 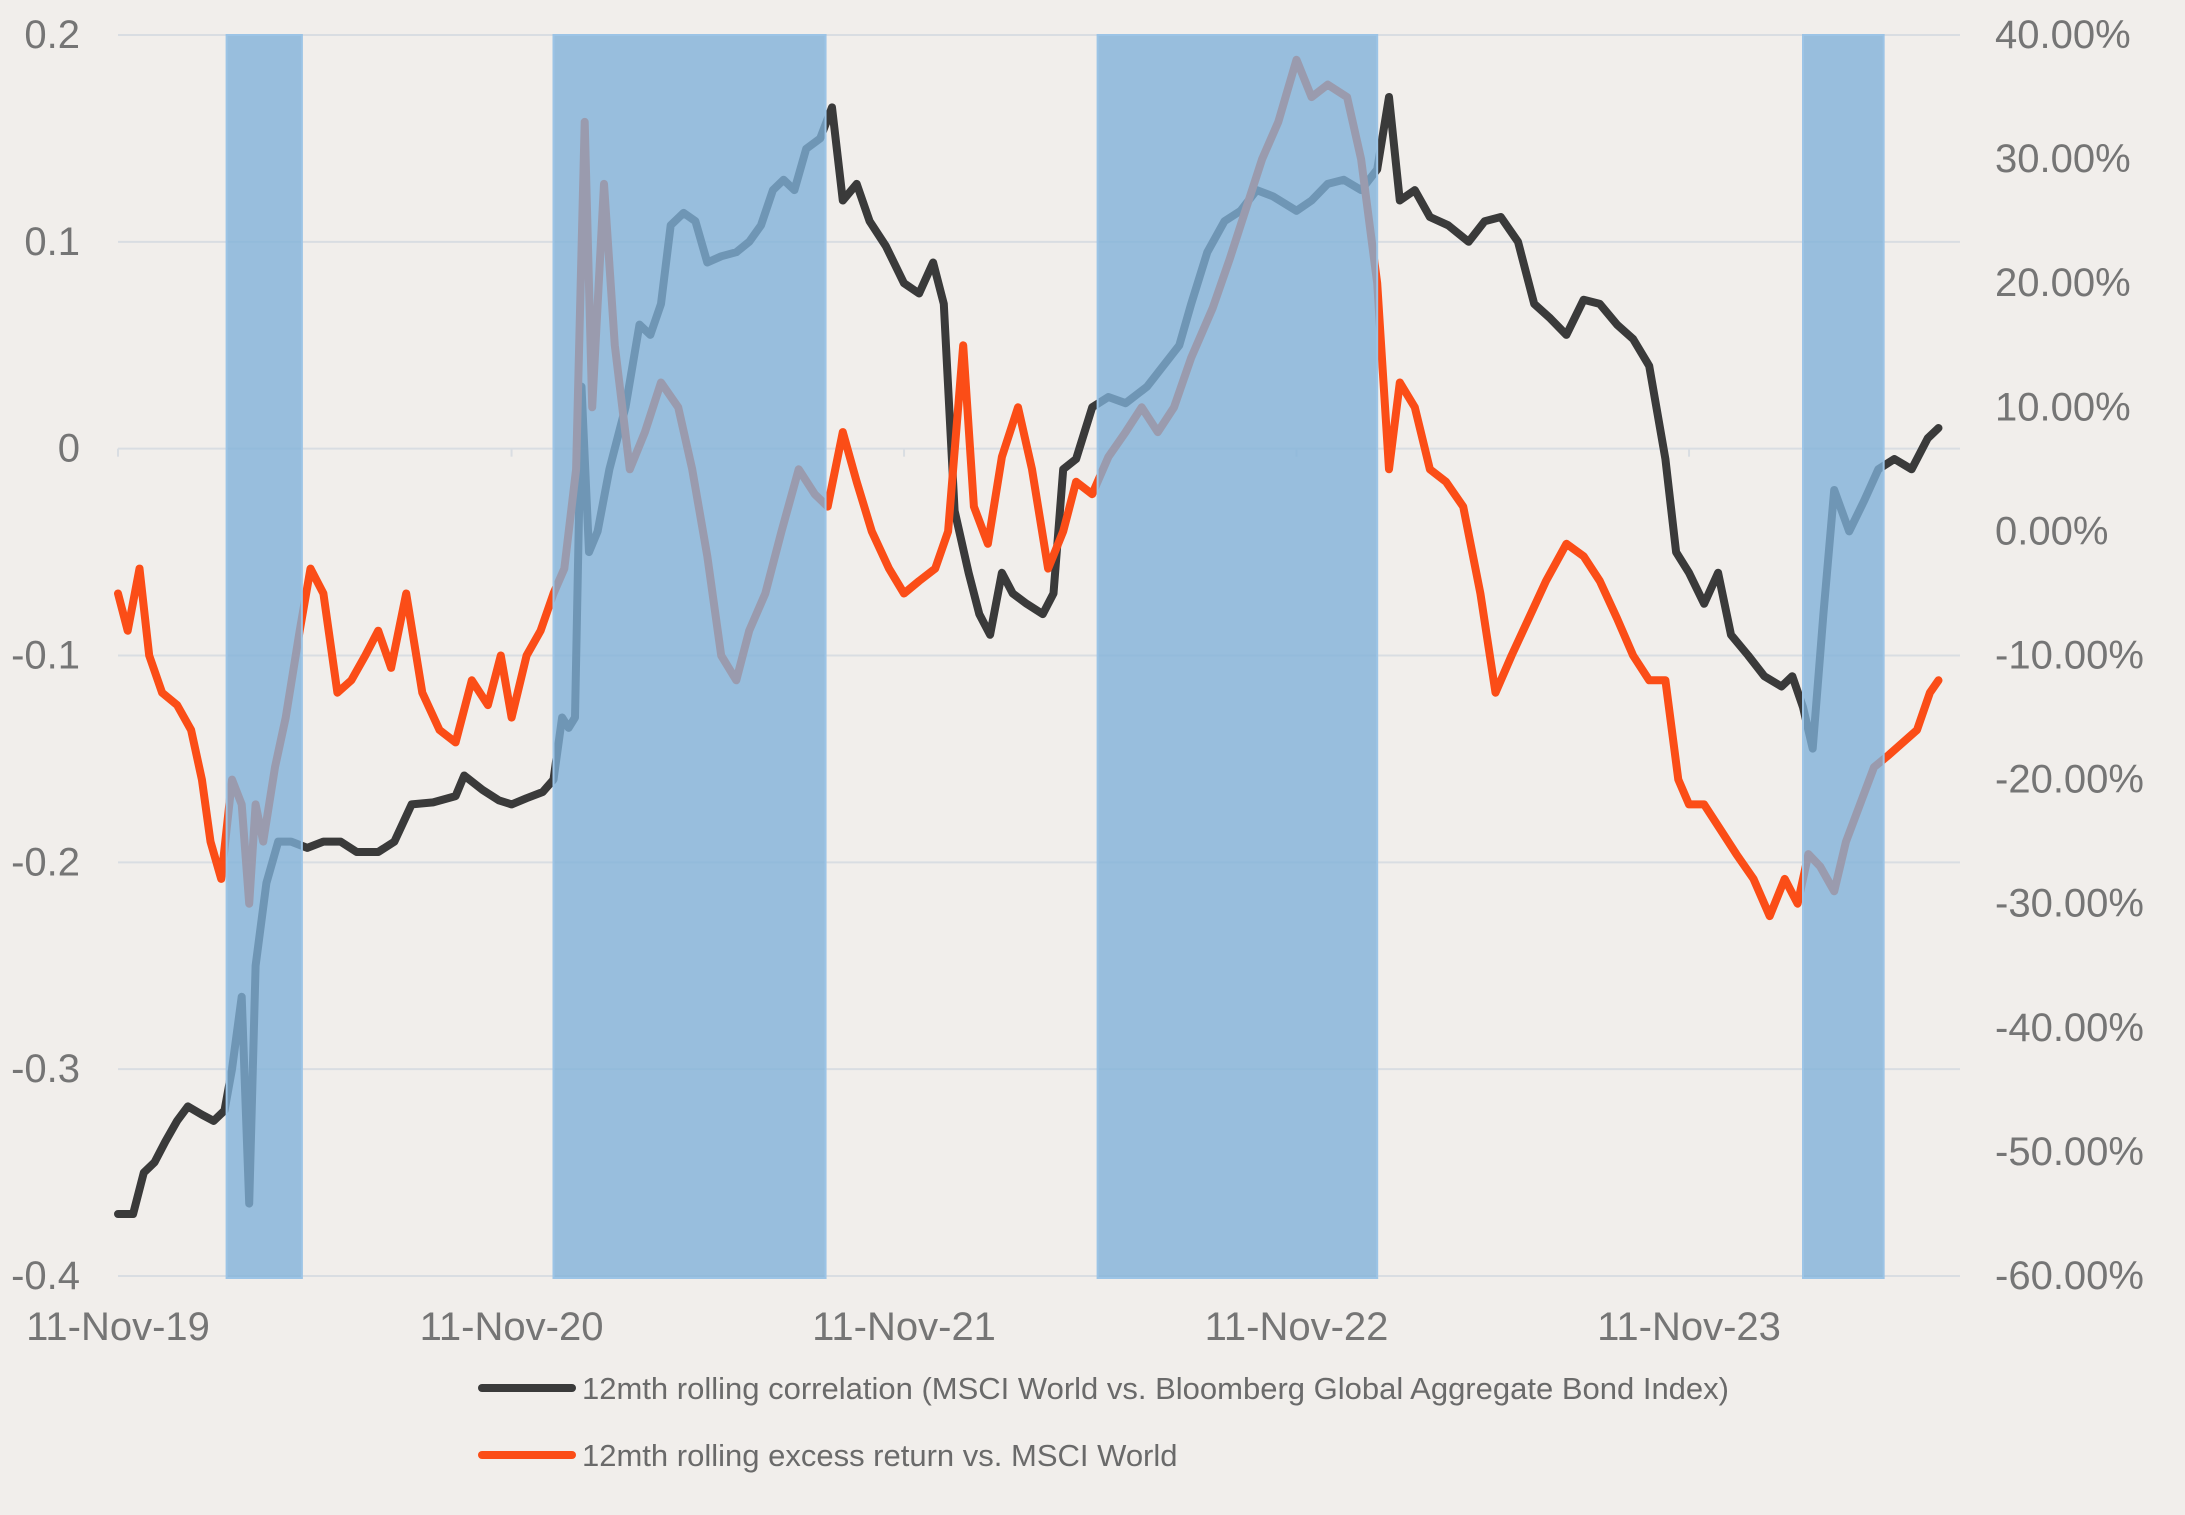 I want to click on y-right-tick-label-5: -10.00%, so click(x=2069, y=656).